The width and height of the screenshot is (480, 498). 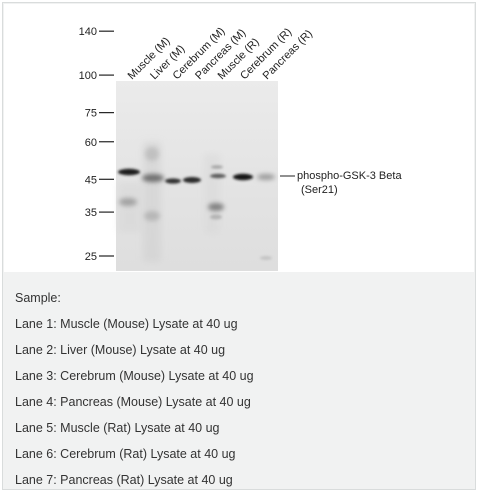 I want to click on band-lane-1-lower, so click(x=128, y=202).